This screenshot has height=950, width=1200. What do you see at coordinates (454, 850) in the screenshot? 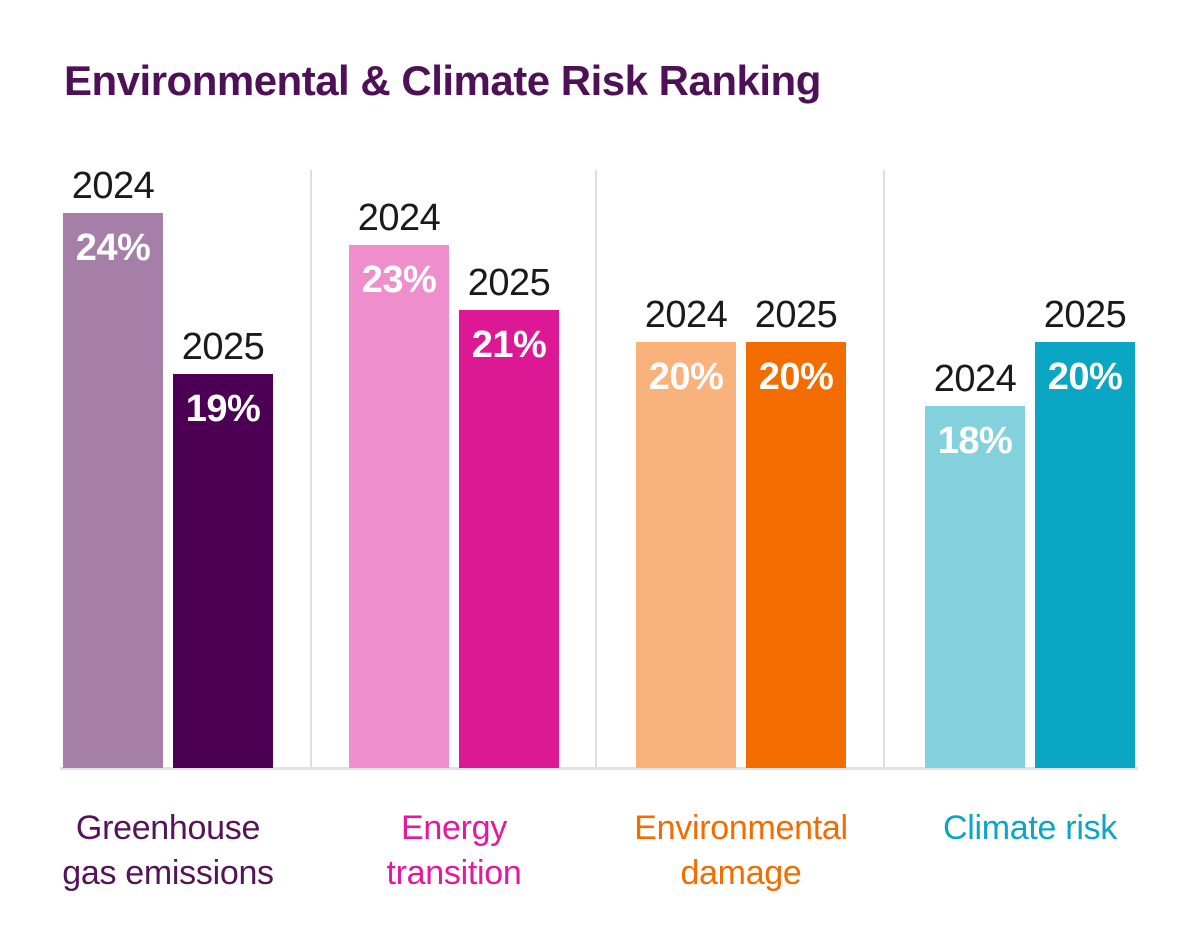
I see `category-label: Energy transition` at bounding box center [454, 850].